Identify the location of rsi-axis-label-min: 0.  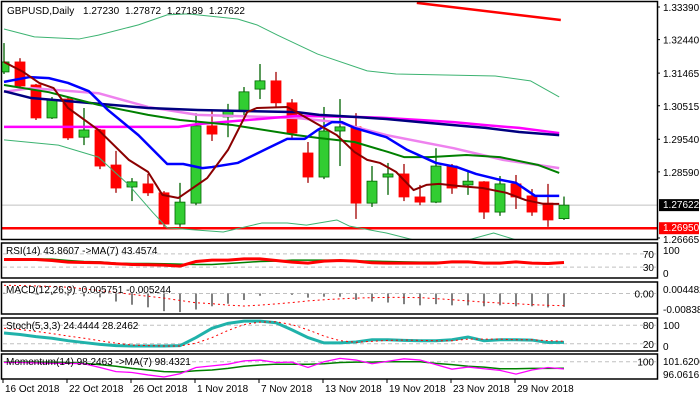
(666, 274).